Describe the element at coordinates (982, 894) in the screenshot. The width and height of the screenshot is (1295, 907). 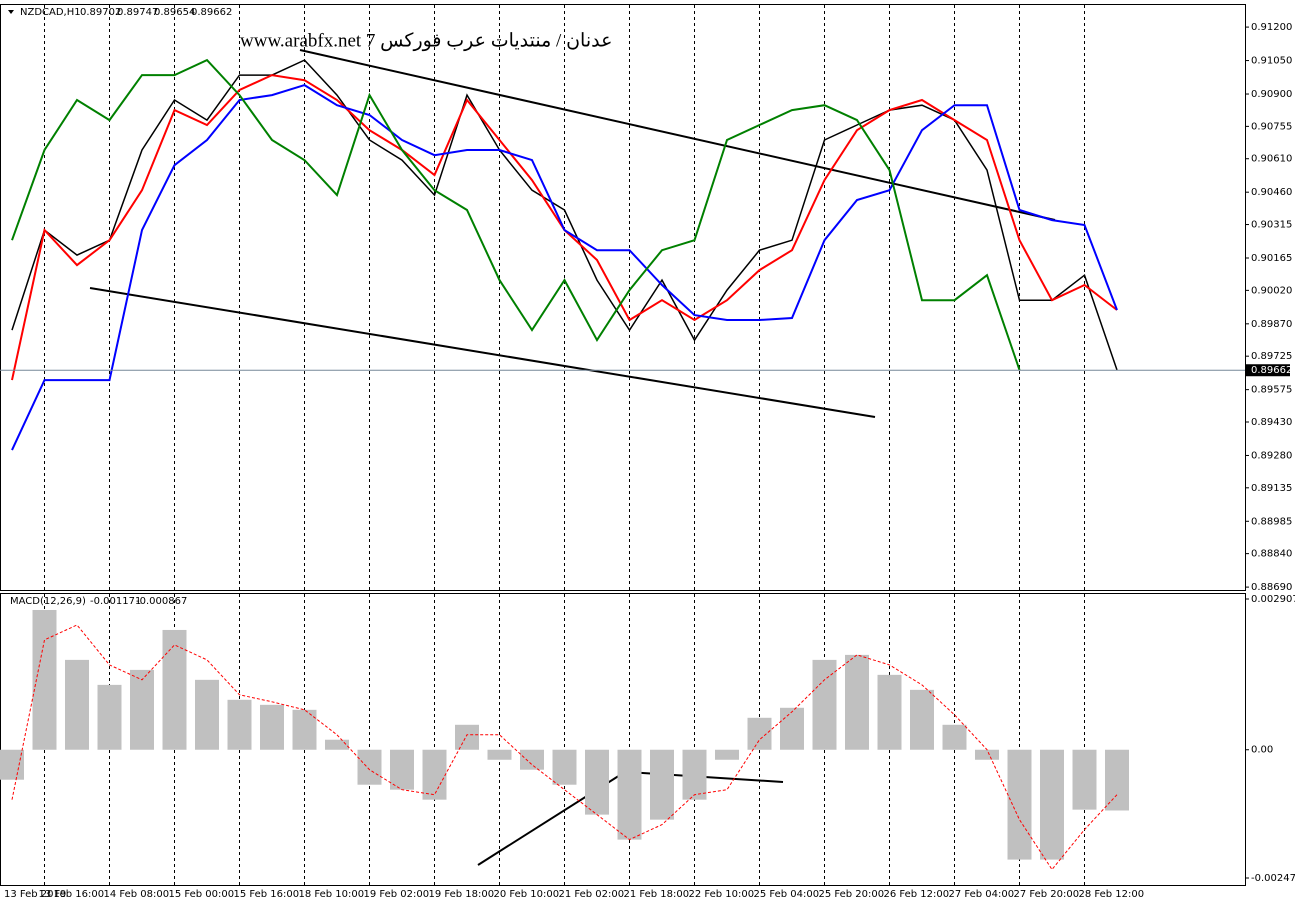
I see `x-tick-label: 27 Feb 04:00` at that location.